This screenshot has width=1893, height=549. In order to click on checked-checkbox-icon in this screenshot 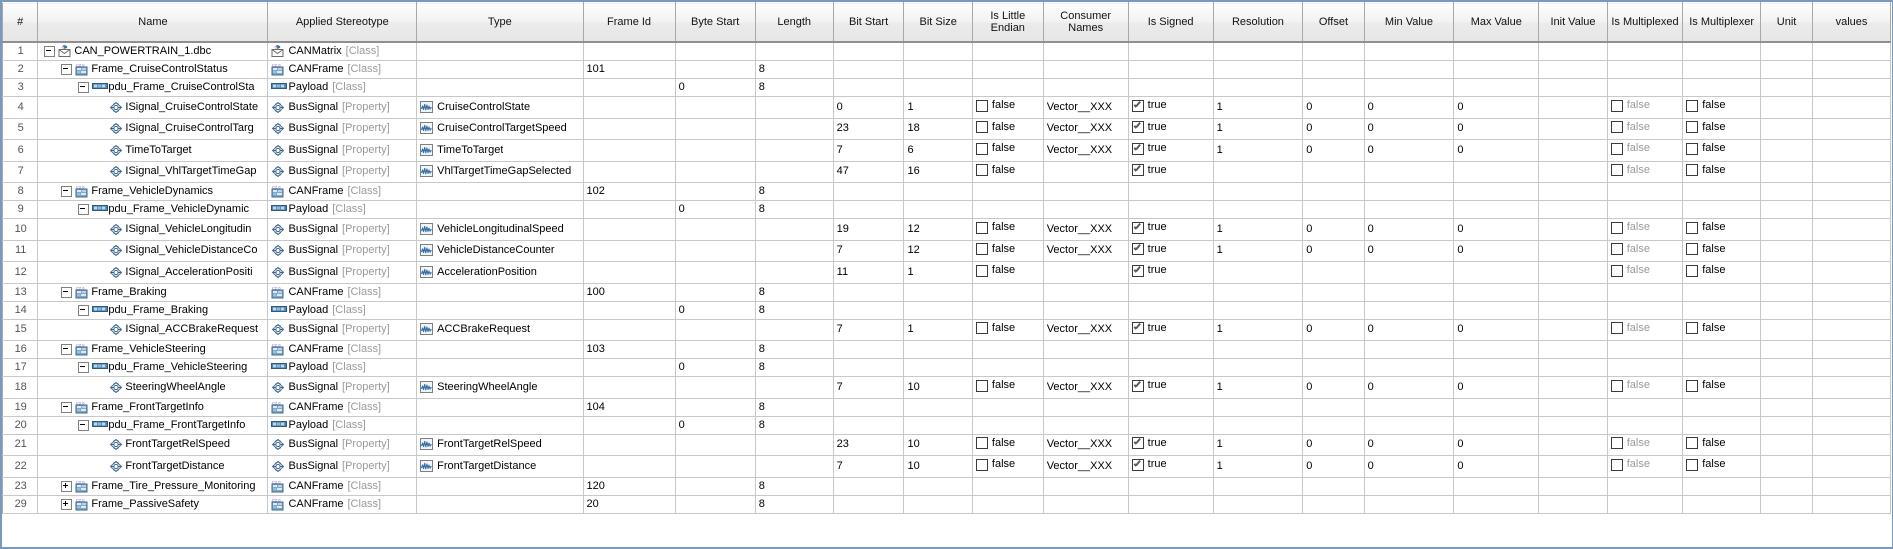, I will do `click(1137, 127)`.